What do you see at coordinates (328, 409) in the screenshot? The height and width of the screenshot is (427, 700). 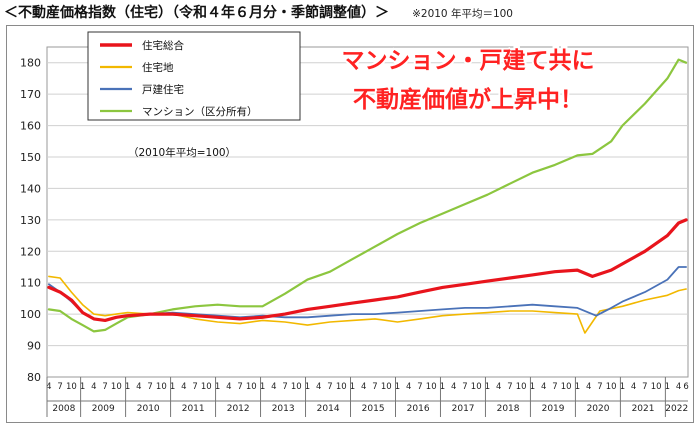 I see `x-year-label: 2014` at bounding box center [328, 409].